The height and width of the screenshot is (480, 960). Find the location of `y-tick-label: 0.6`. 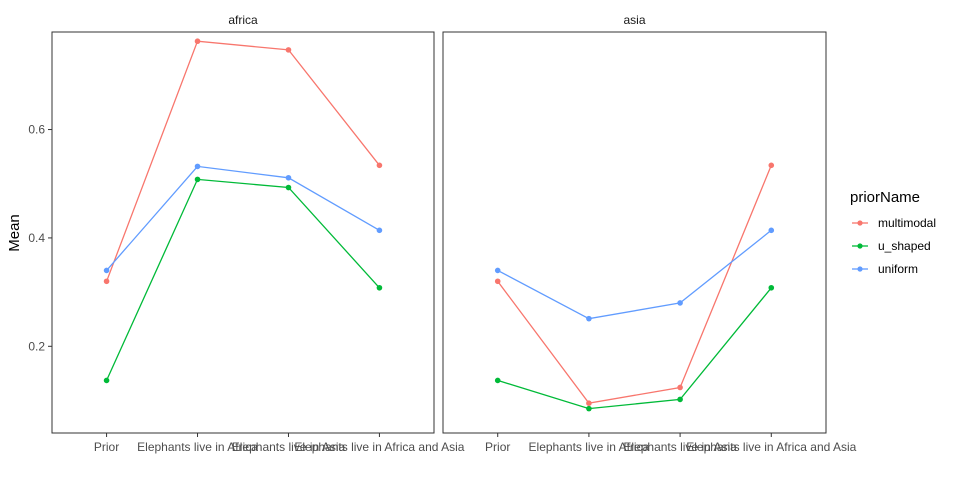

y-tick-label: 0.6 is located at coordinates (36, 130).